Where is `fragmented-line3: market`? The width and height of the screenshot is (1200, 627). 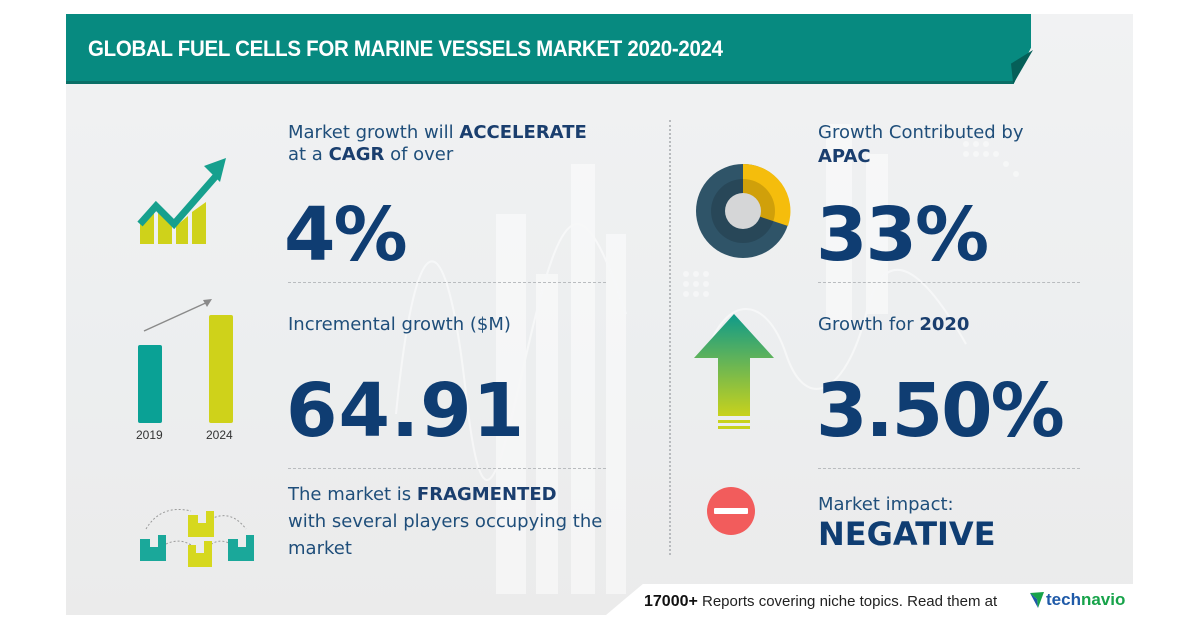 fragmented-line3: market is located at coordinates (320, 548).